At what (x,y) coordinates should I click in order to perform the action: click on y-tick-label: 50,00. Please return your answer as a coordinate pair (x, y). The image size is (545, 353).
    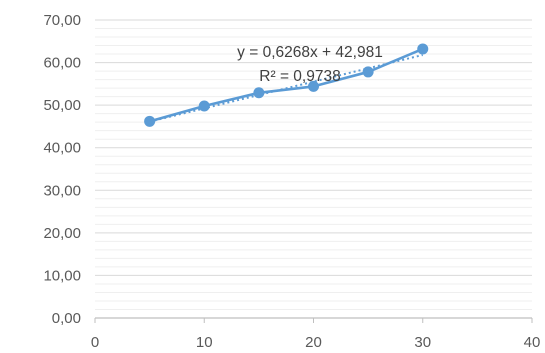
    Looking at the image, I should click on (62, 105).